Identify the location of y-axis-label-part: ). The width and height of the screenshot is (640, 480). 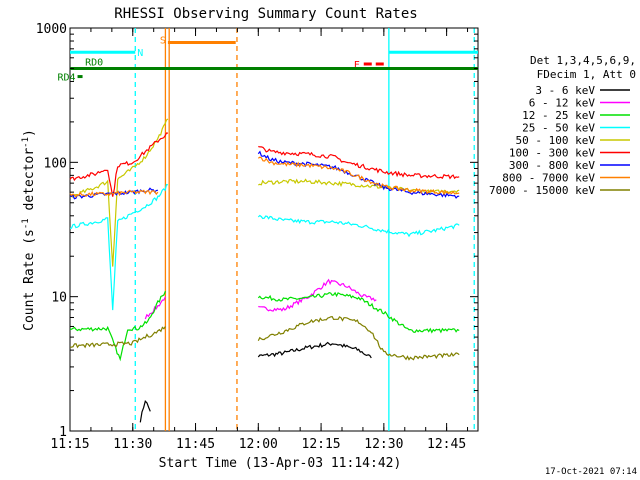
(29, 133).